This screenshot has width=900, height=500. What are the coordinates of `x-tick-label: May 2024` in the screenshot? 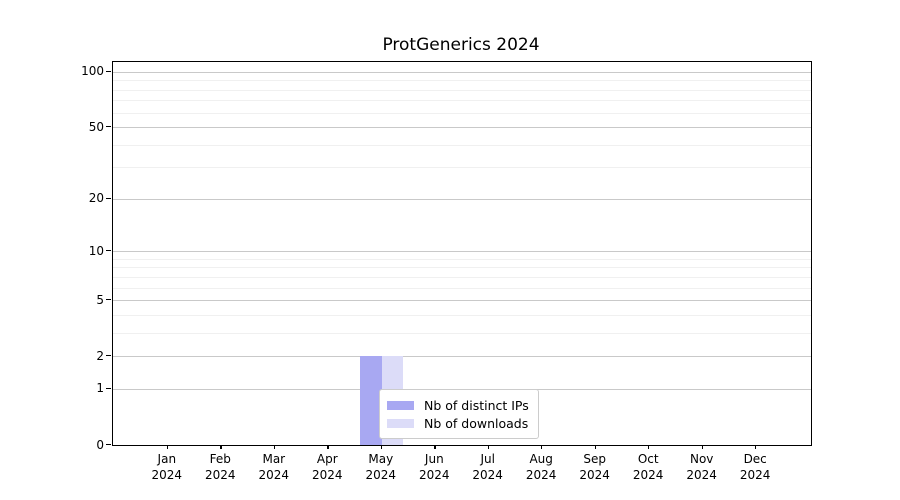 It's located at (381, 467).